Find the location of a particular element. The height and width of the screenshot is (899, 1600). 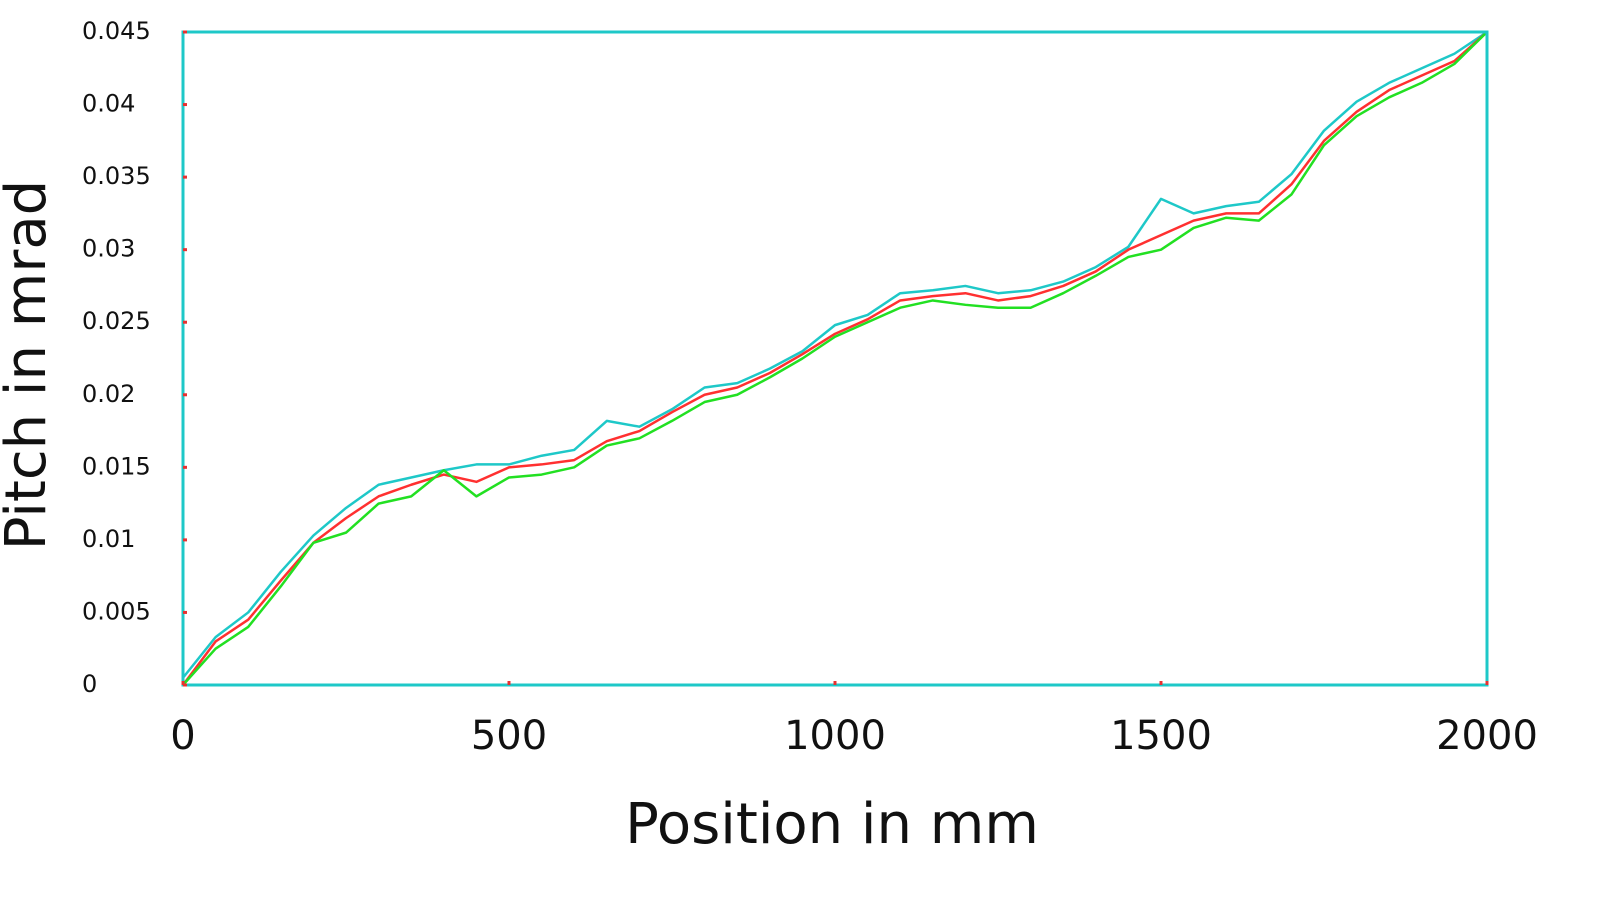

x-tick-label: 500 is located at coordinates (509, 736).